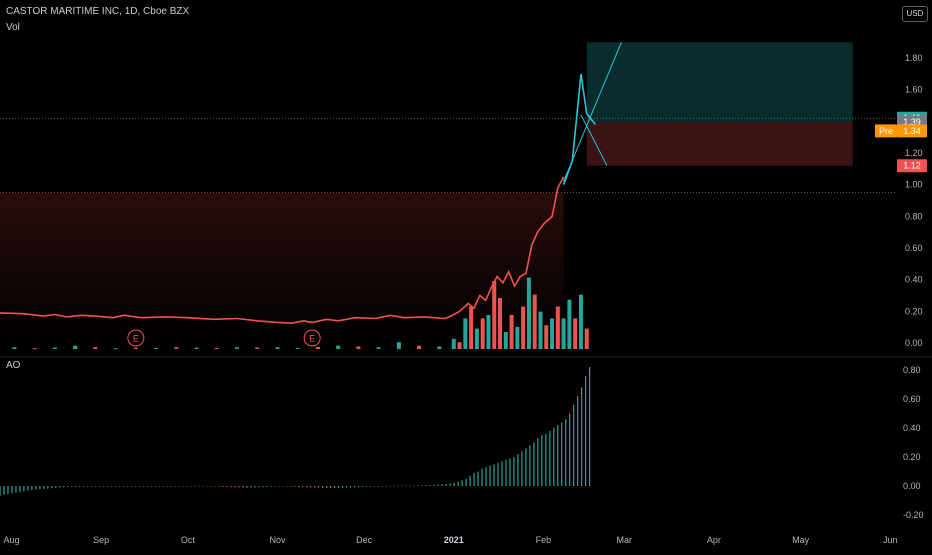  What do you see at coordinates (714, 540) in the screenshot?
I see `x-tick-label: Apr` at bounding box center [714, 540].